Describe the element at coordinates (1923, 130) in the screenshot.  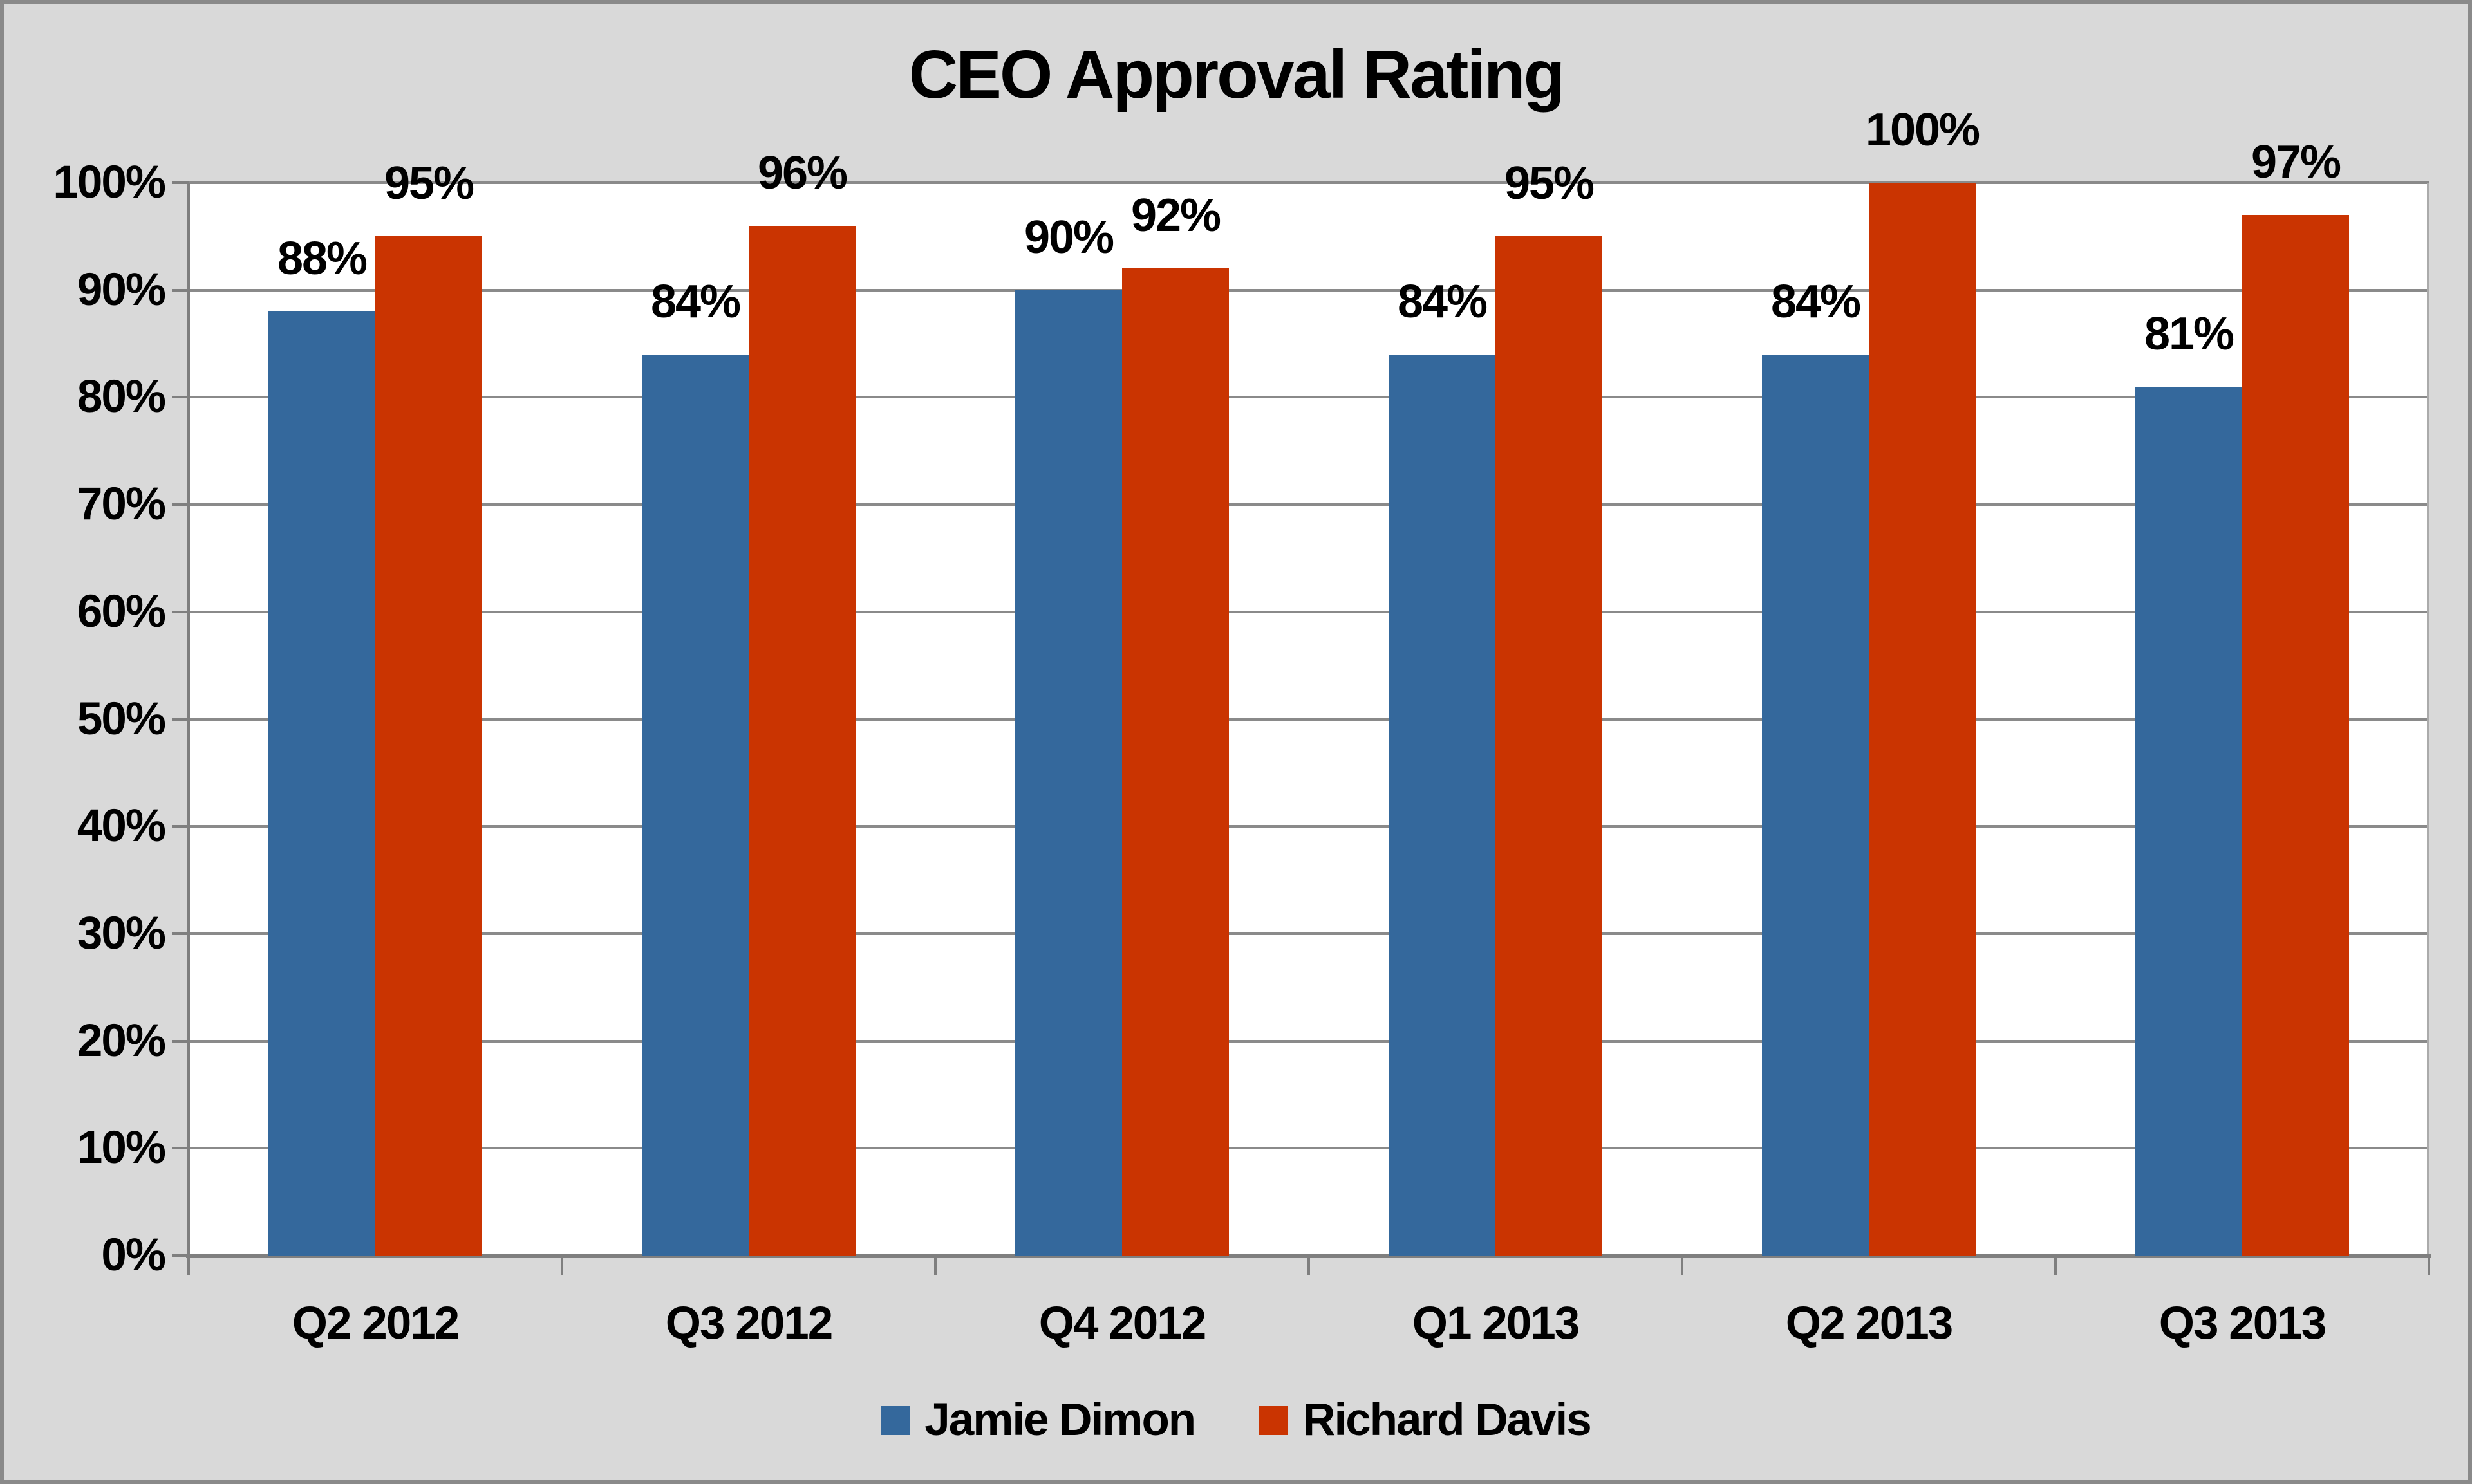
I see `data-label-richard-davis-q2-2013: 100%` at that location.